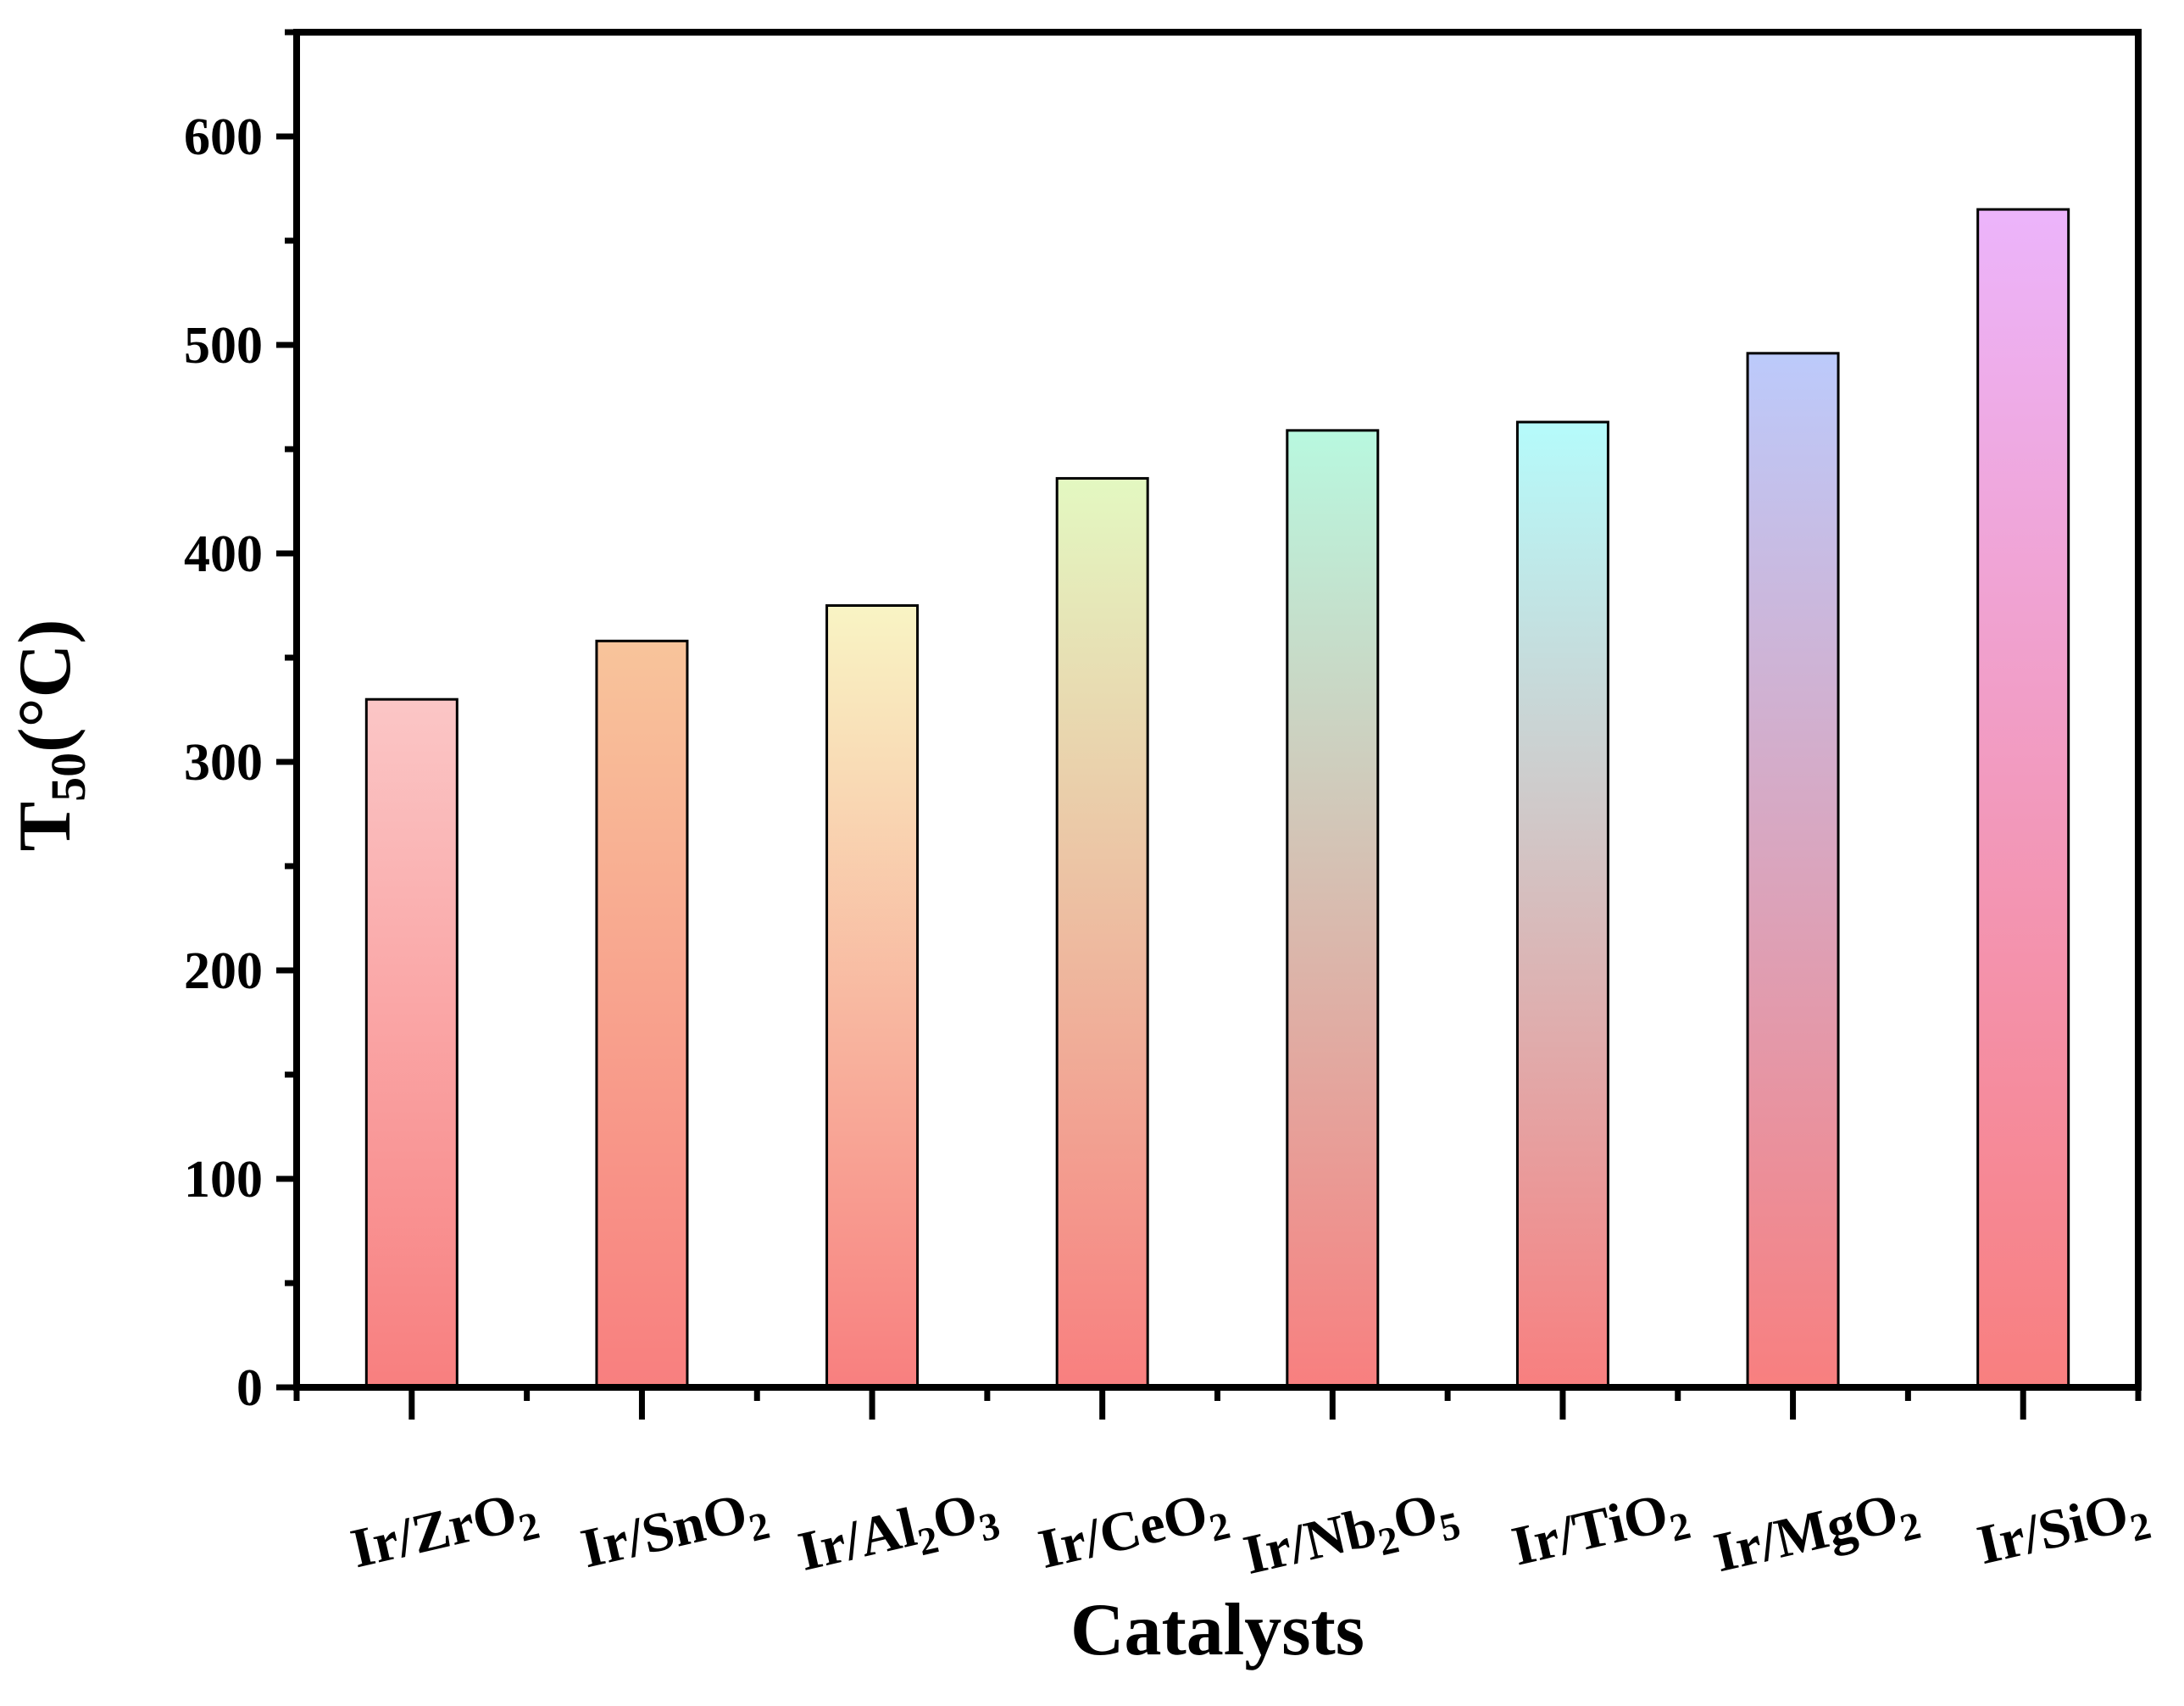  Describe the element at coordinates (224, 554) in the screenshot. I see `y-tick-label: 400` at that location.